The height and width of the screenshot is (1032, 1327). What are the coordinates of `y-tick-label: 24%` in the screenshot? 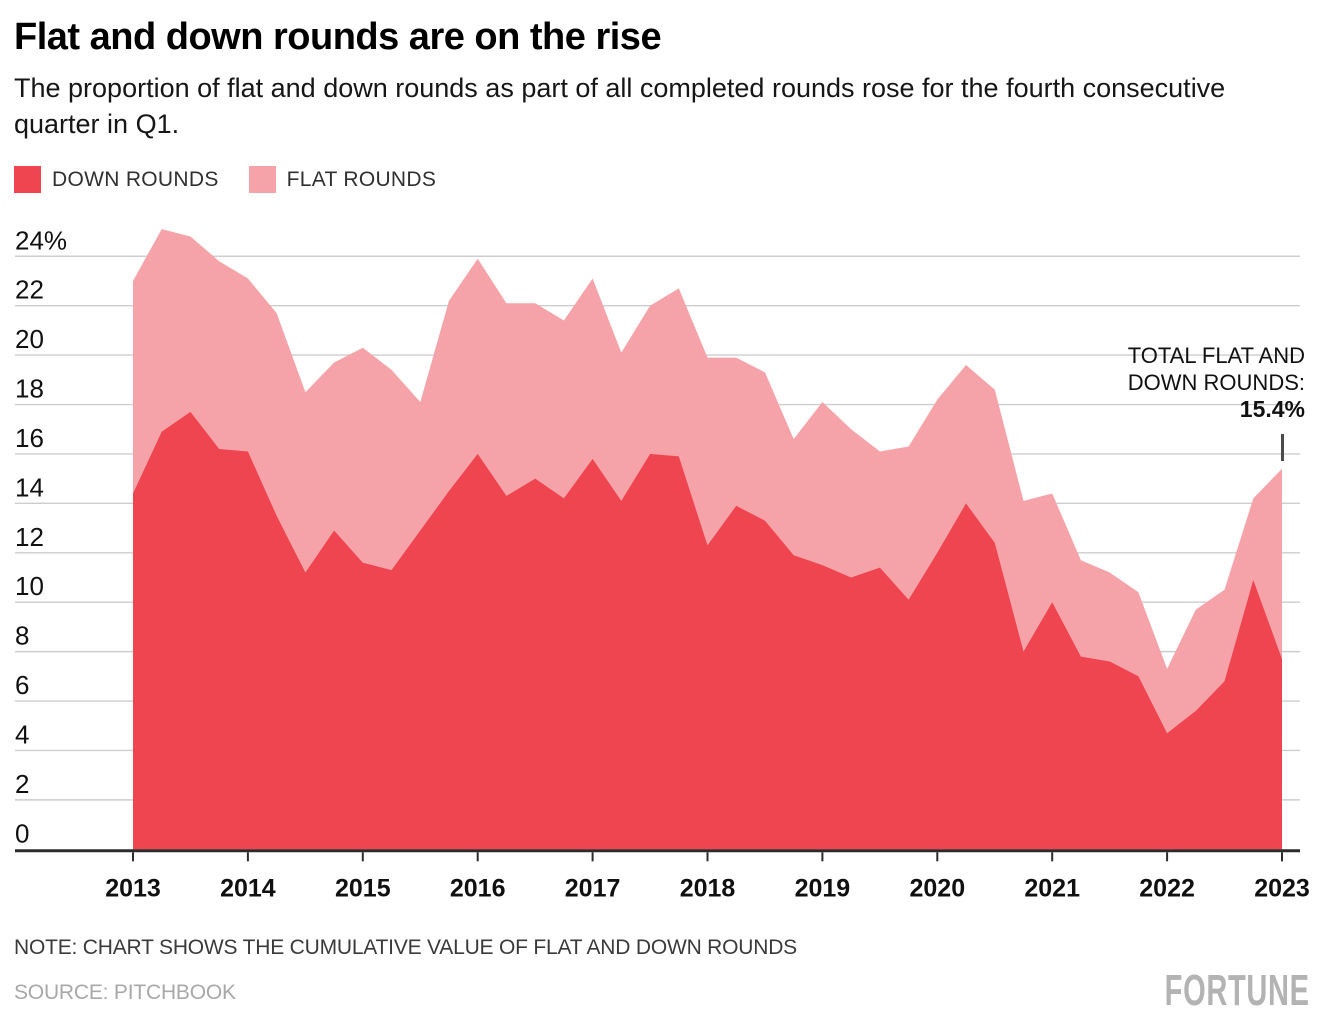 It's located at (41, 240).